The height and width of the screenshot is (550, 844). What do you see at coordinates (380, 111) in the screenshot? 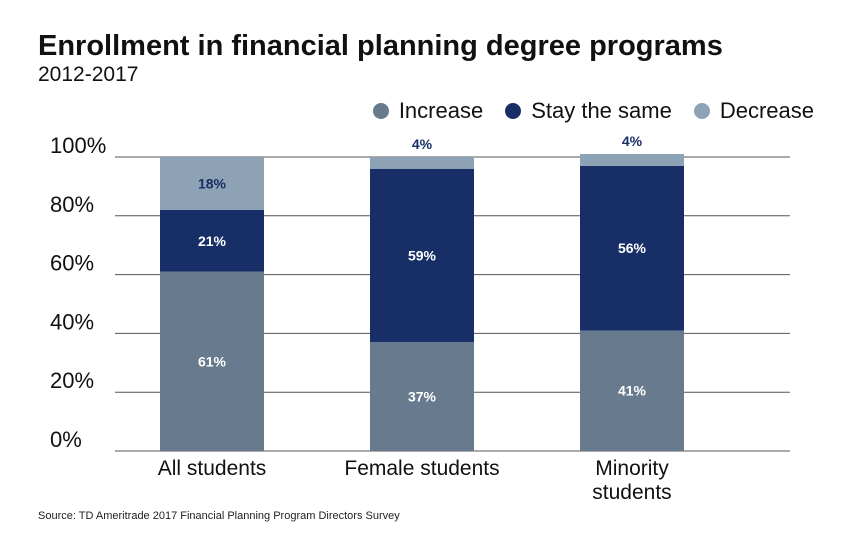
I see `legend-swatch-increase` at bounding box center [380, 111].